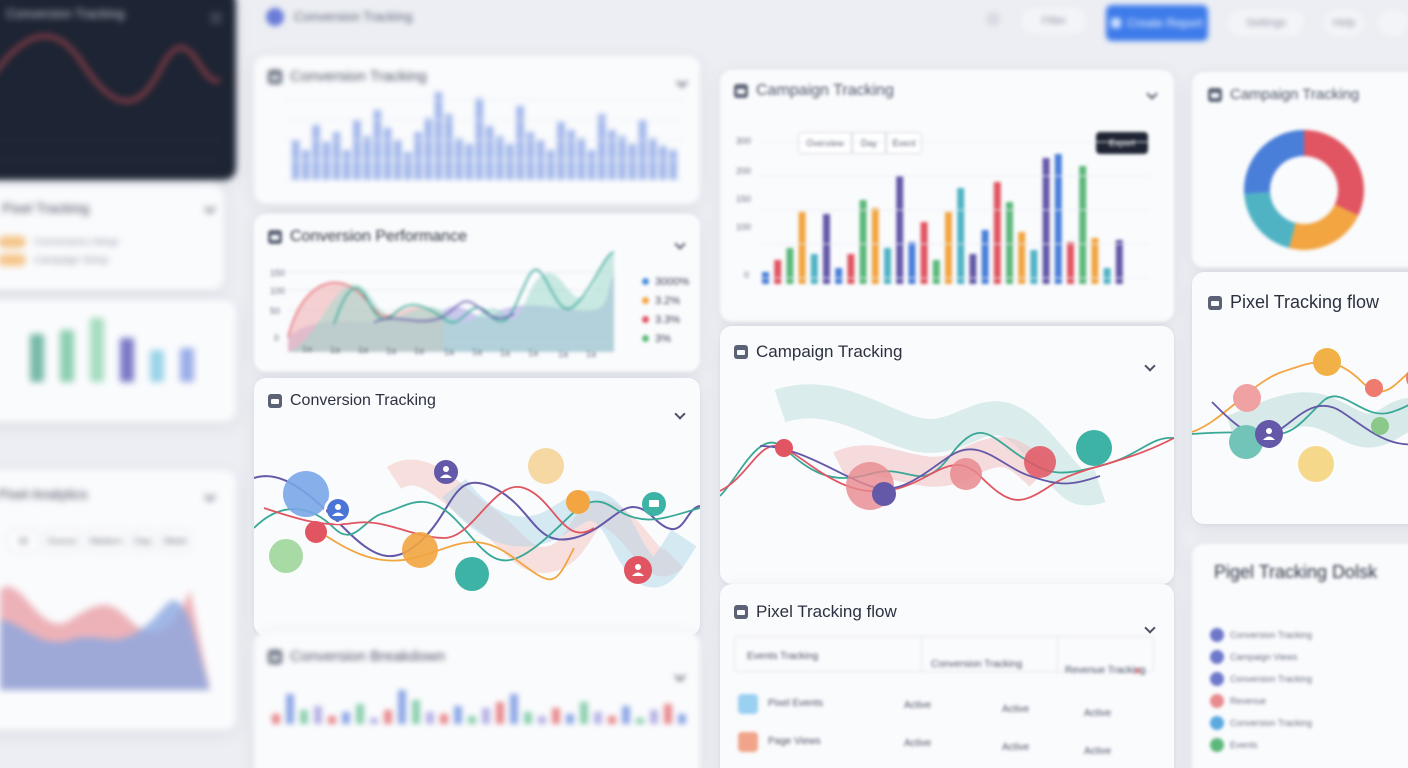 The image size is (1408, 768). I want to click on tab-overview: Overview, so click(825, 143).